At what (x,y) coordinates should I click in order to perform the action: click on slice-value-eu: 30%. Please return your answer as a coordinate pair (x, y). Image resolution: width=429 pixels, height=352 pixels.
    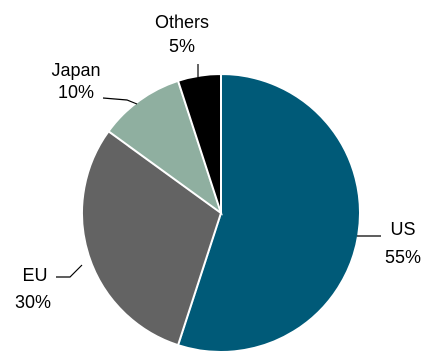
    Looking at the image, I should click on (33, 302).